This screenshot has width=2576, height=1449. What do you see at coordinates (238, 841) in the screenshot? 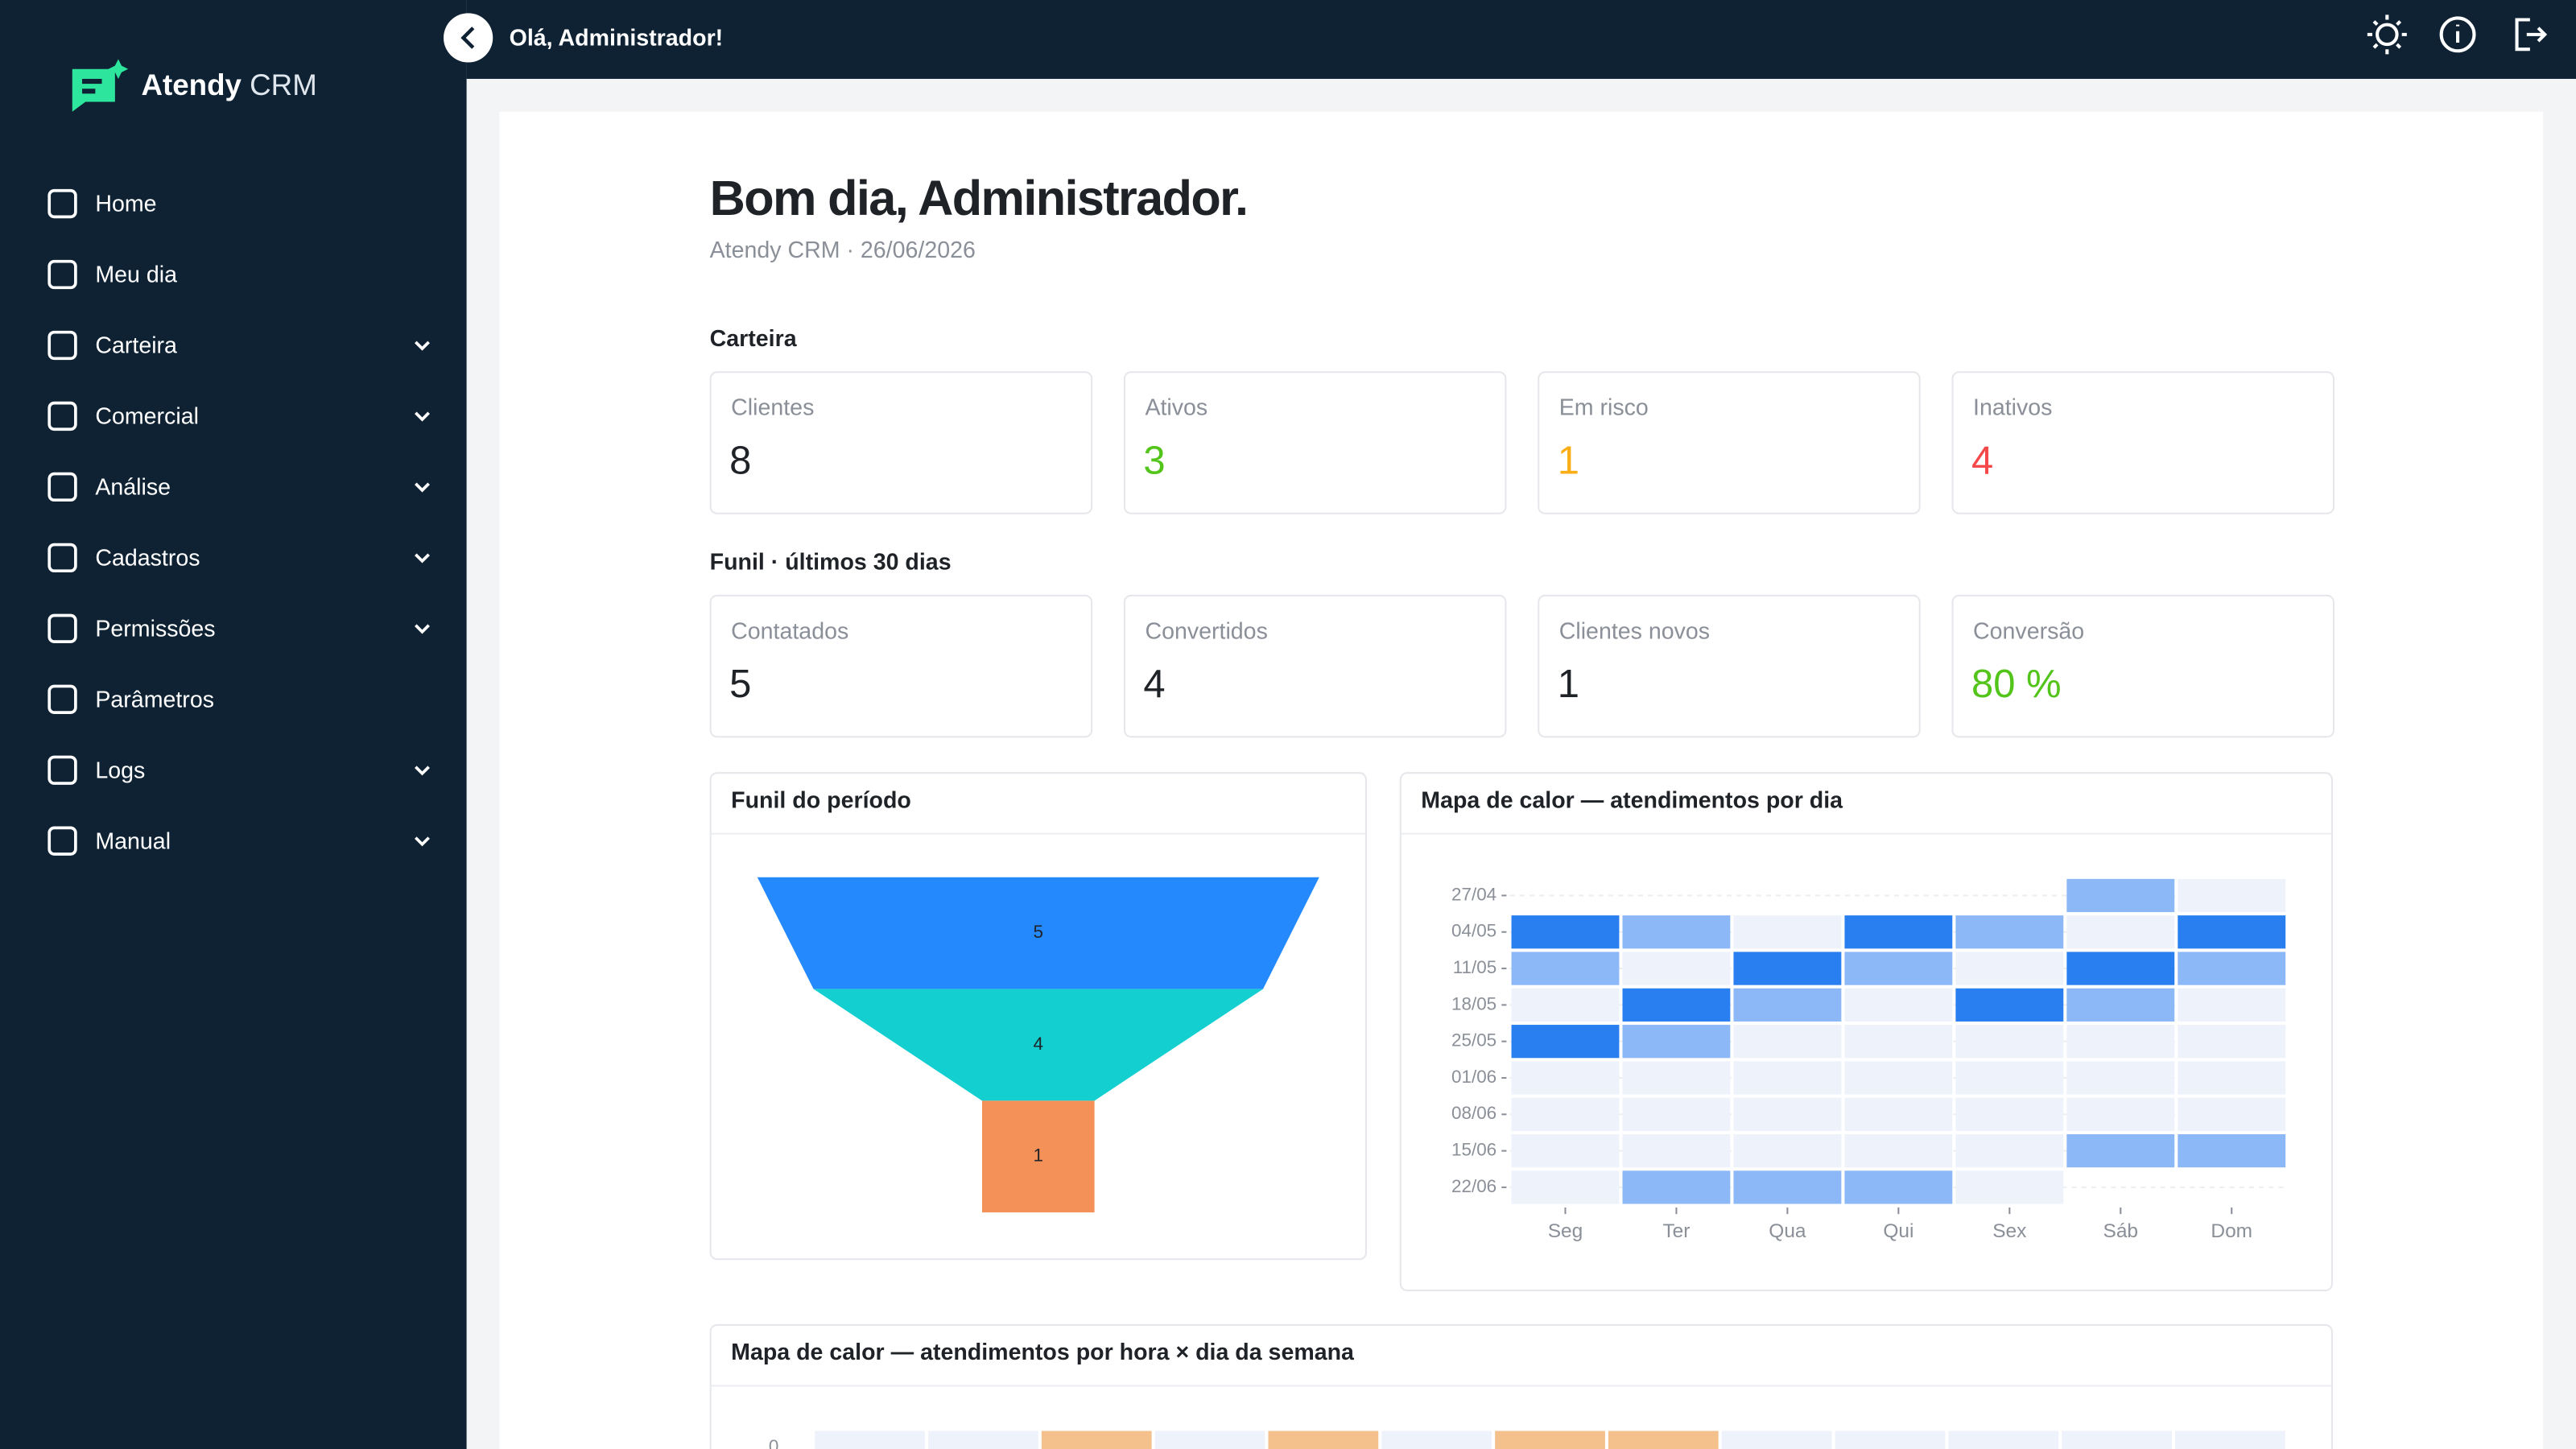
I see `nav-item: Manual` at bounding box center [238, 841].